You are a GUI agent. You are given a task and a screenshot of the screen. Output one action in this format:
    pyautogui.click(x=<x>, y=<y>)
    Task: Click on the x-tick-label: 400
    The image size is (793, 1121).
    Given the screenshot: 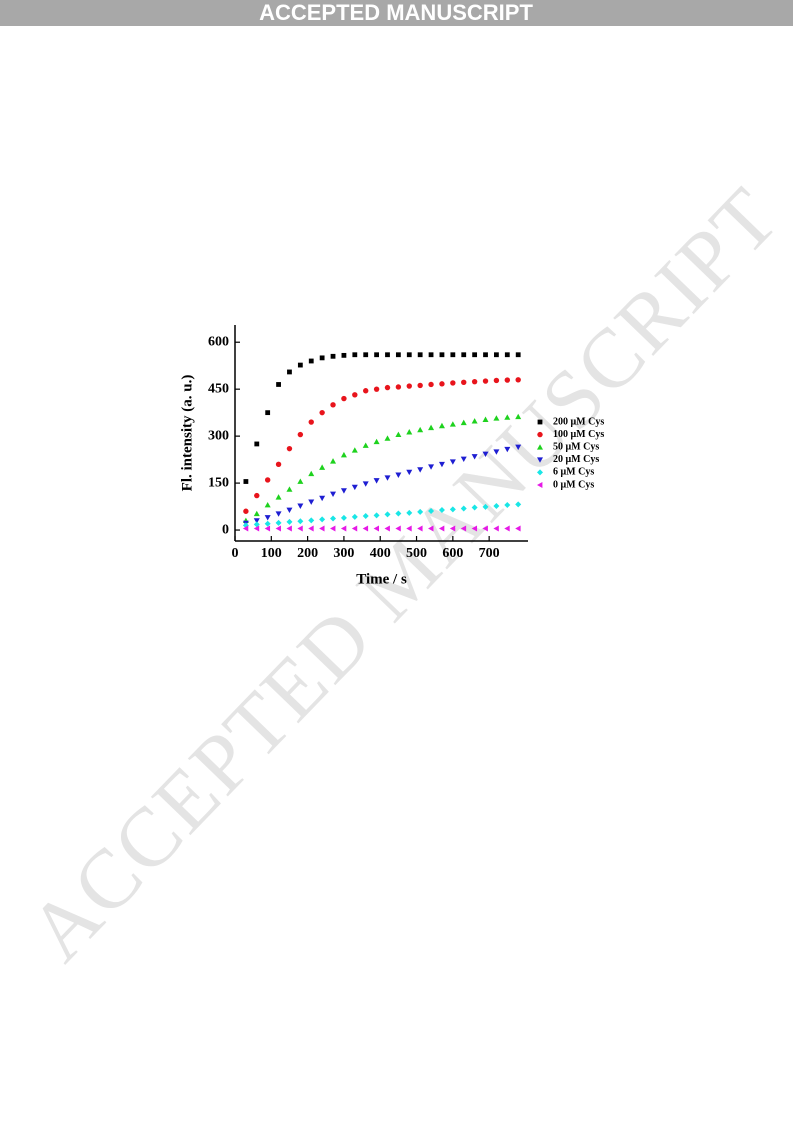 What is the action you would take?
    pyautogui.click(x=380, y=553)
    